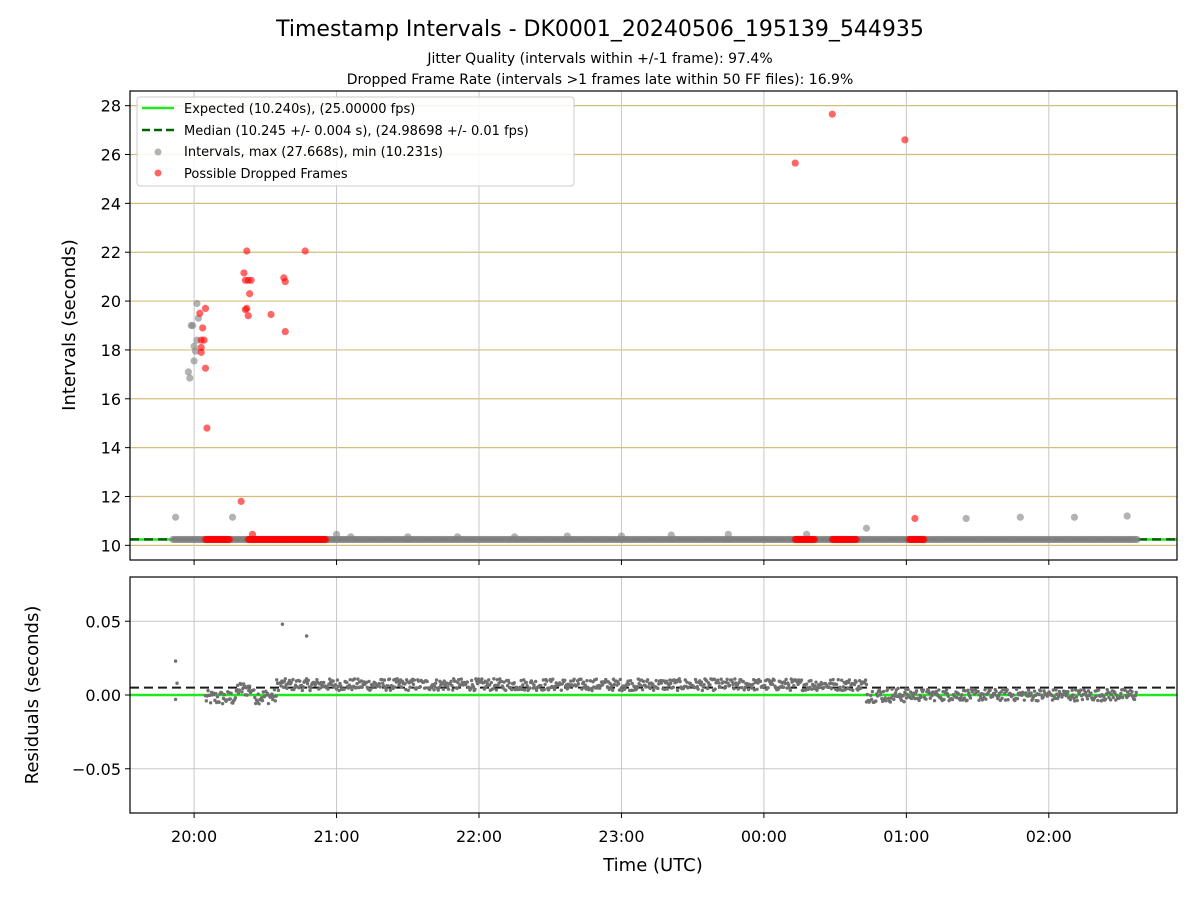 The width and height of the screenshot is (1200, 900). What do you see at coordinates (336, 836) in the screenshot?
I see `x-tick-label: 21:00` at bounding box center [336, 836].